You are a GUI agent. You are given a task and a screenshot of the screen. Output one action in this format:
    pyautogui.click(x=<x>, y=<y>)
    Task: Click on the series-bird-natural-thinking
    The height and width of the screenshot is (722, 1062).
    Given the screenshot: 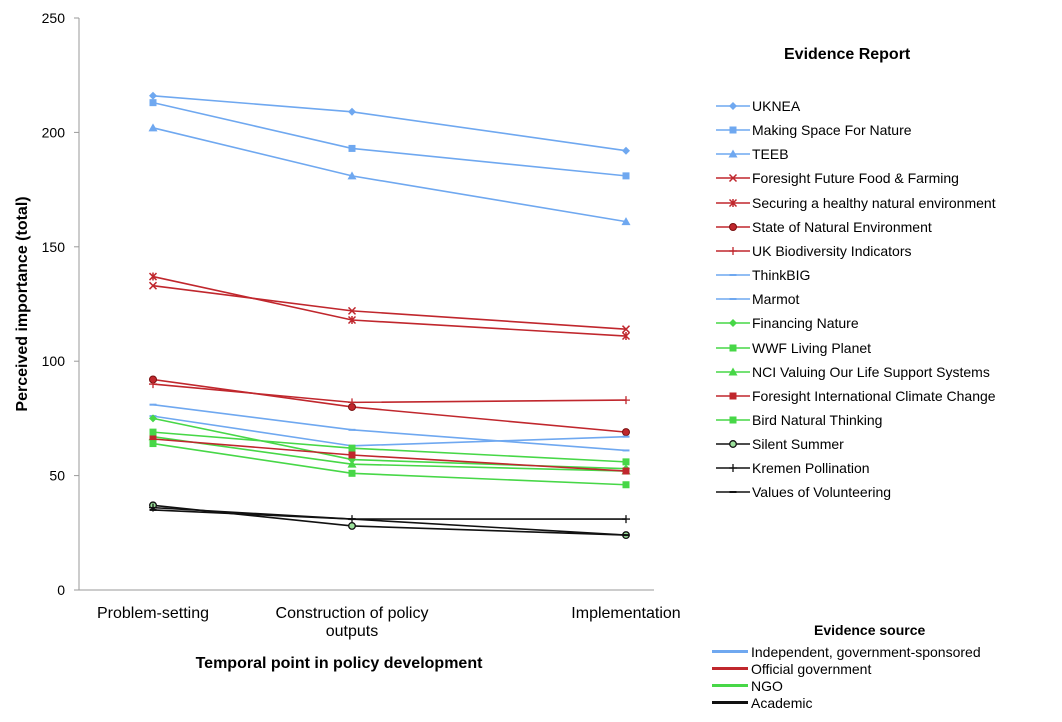 What is the action you would take?
    pyautogui.click(x=389, y=464)
    